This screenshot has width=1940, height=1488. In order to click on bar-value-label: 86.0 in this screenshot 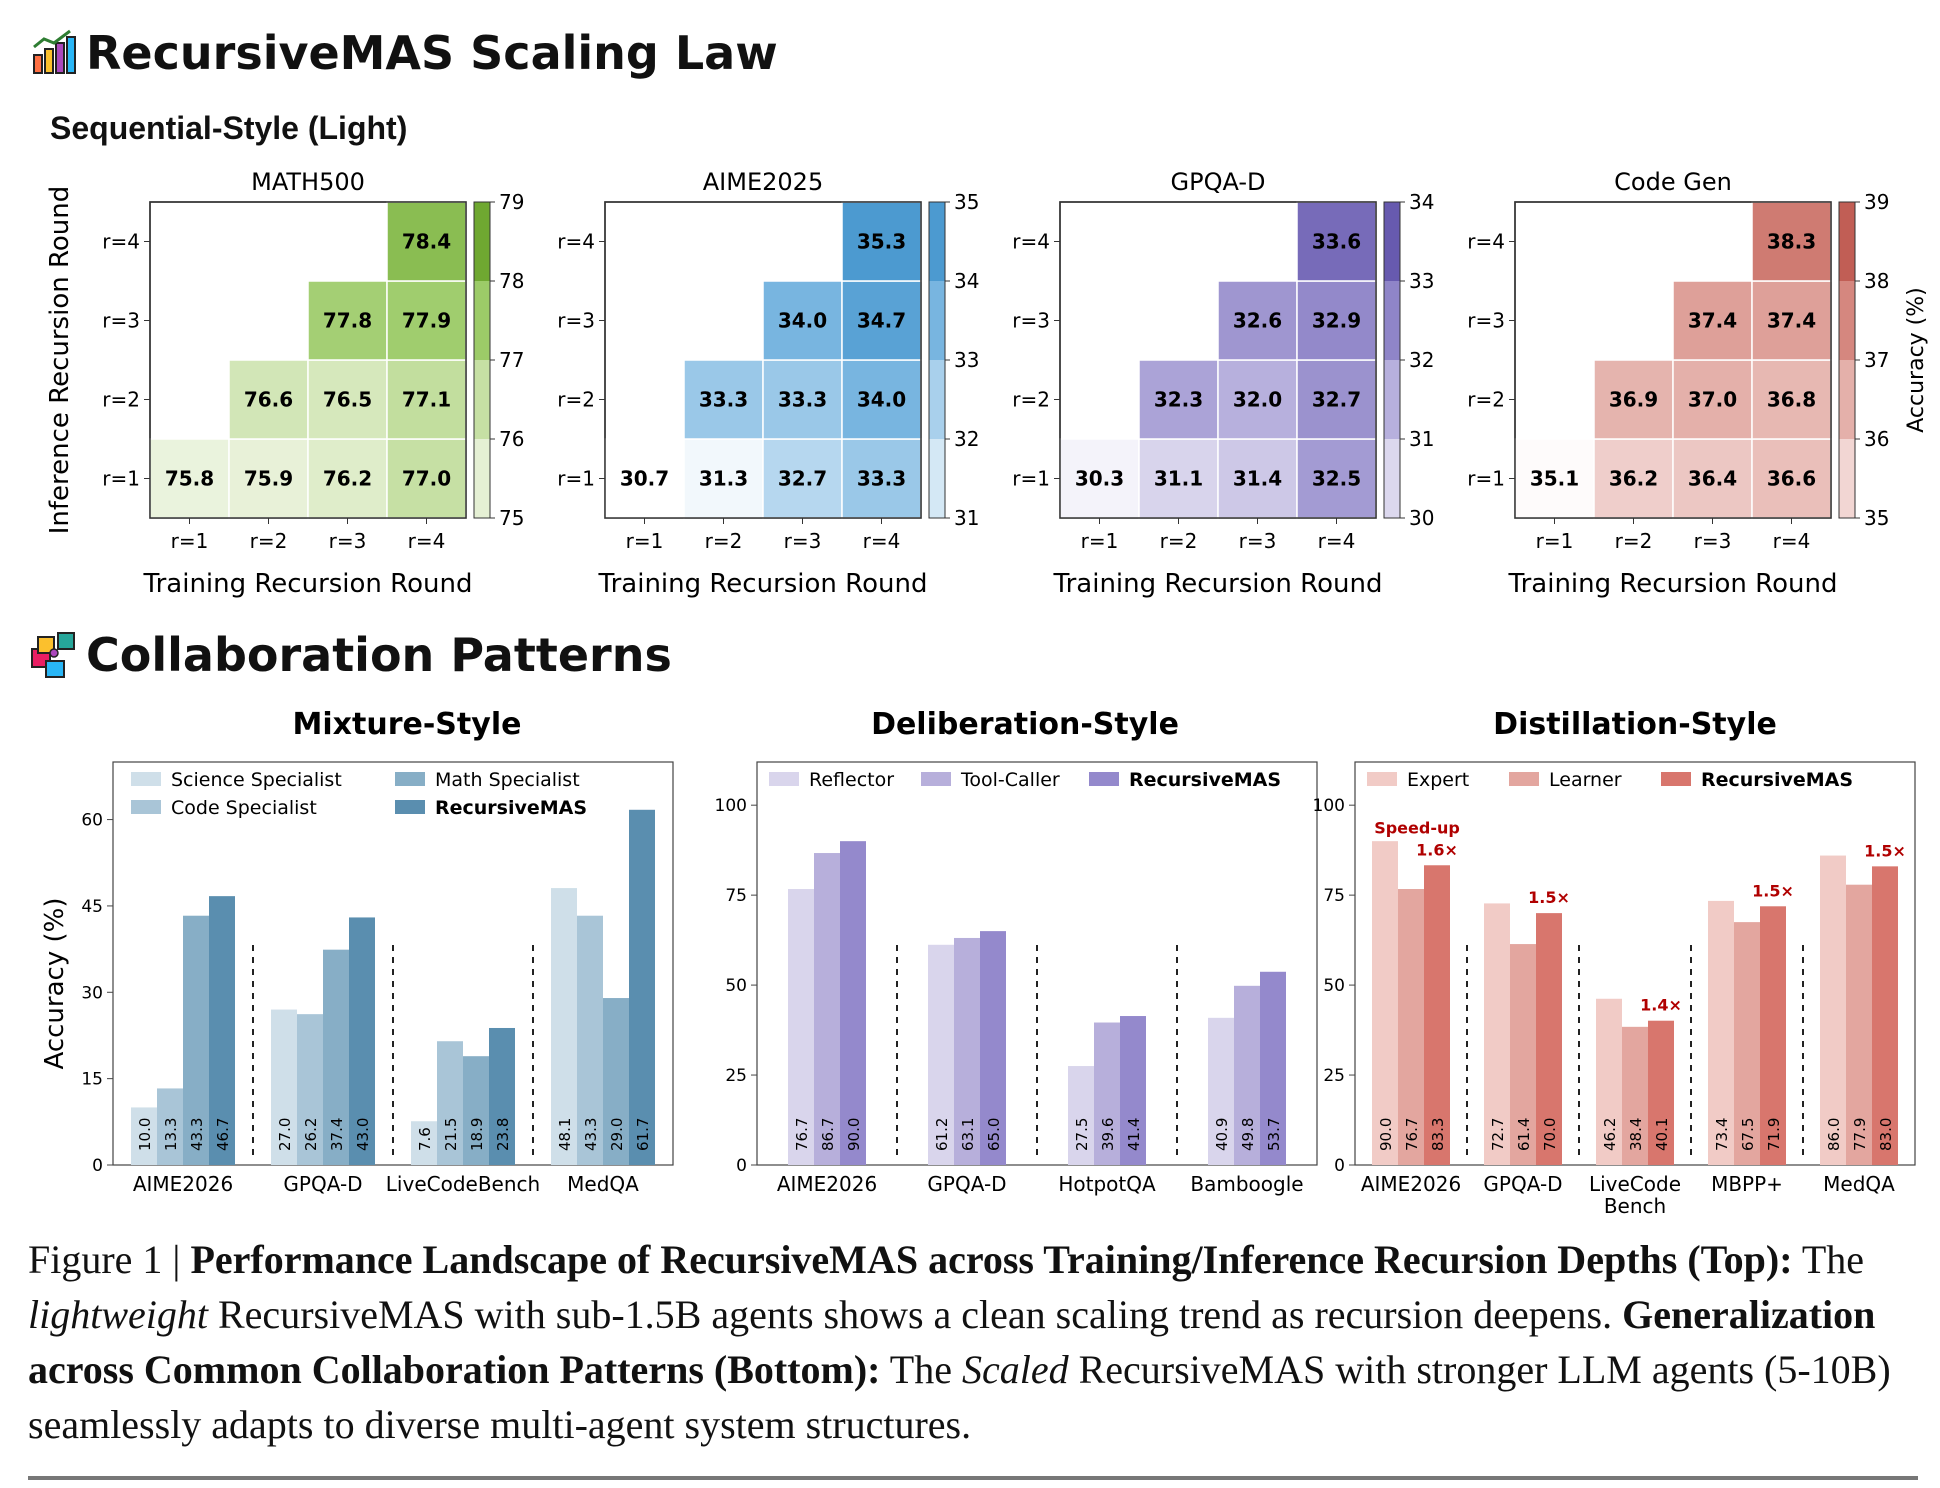, I will do `click(1834, 1134)`.